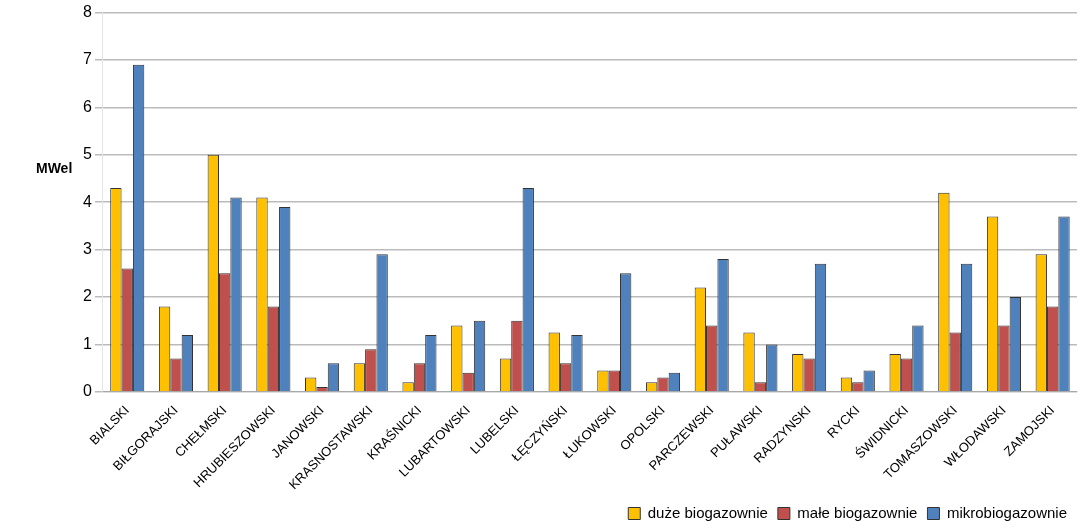 The image size is (1087, 531). I want to click on y-tick-label: 6, so click(87, 106).